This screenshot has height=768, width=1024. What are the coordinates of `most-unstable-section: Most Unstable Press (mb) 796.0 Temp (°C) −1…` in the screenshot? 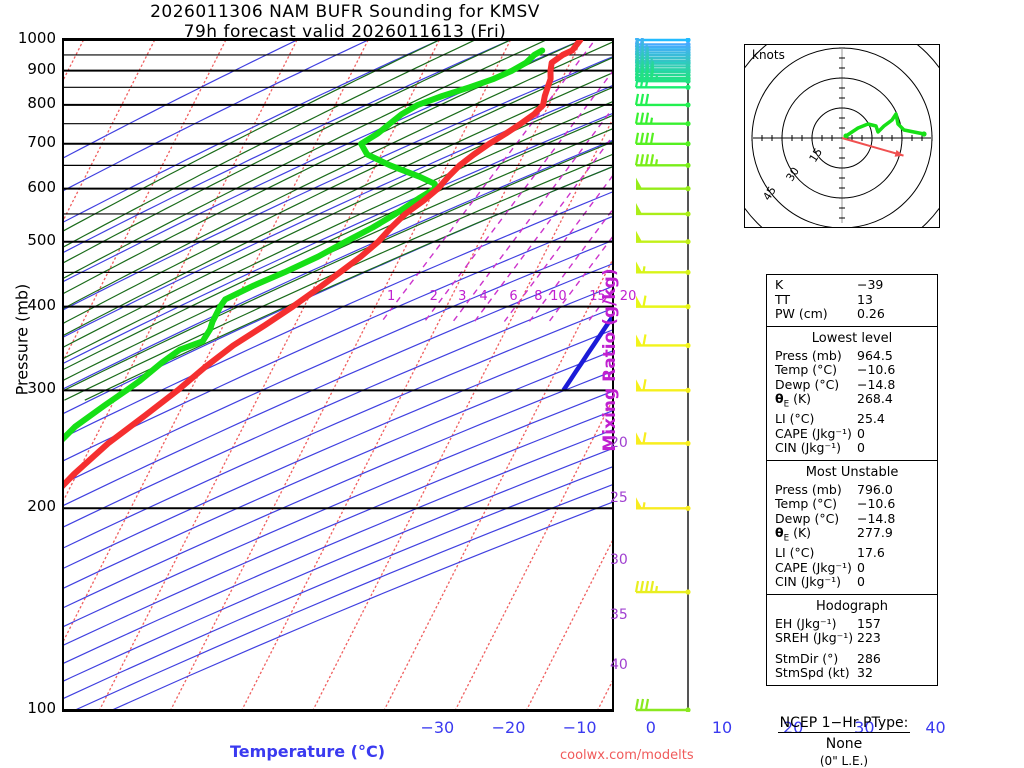 It's located at (852, 528).